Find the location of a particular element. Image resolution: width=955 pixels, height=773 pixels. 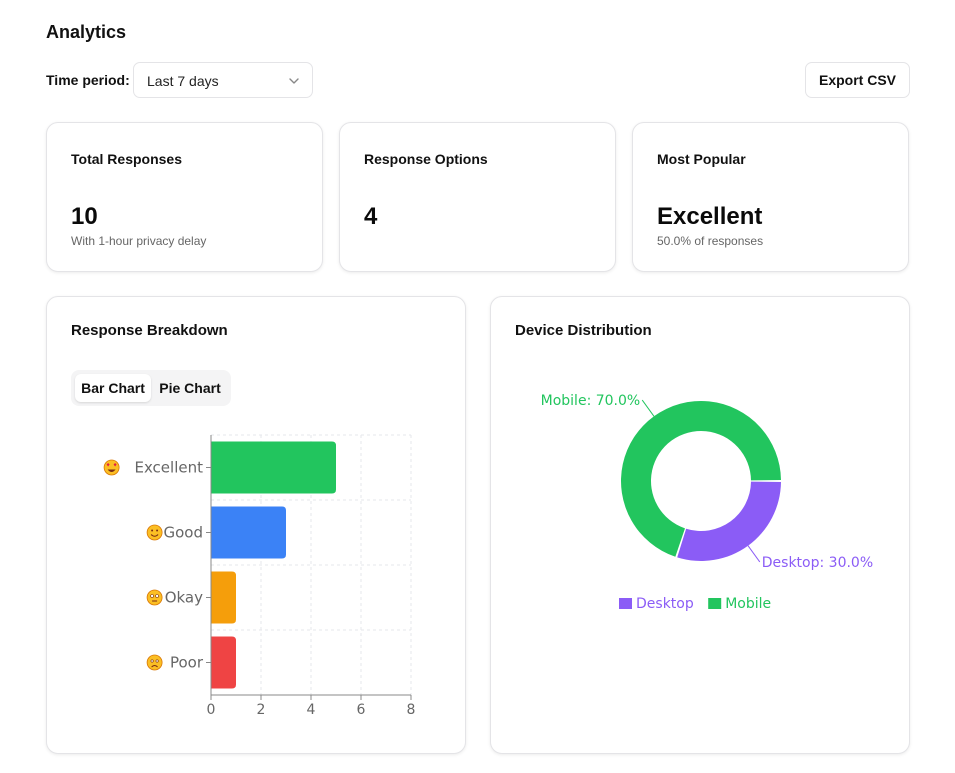

heart-eyes-emoji-icon is located at coordinates (111, 467).